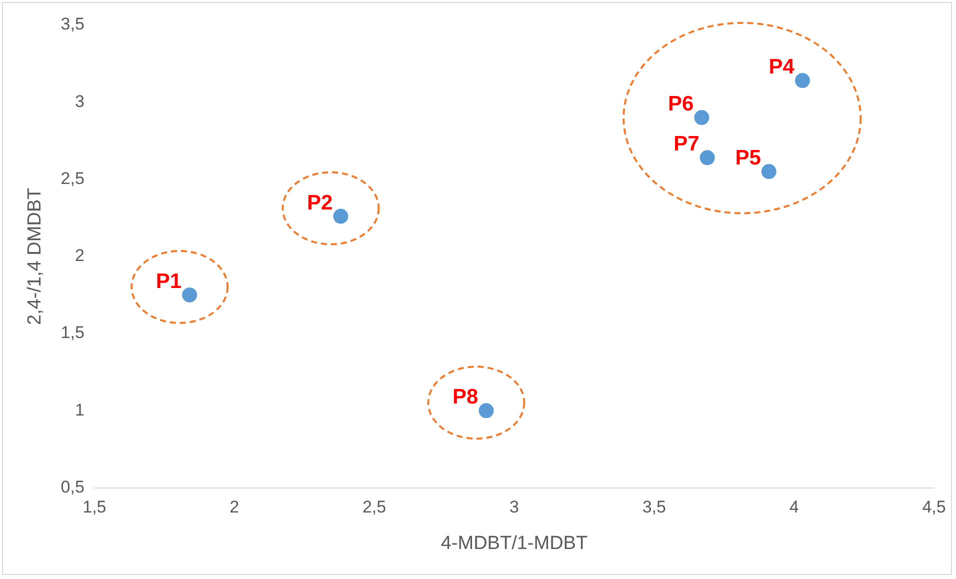  I want to click on y-tick-label: 3,5, so click(72, 24).